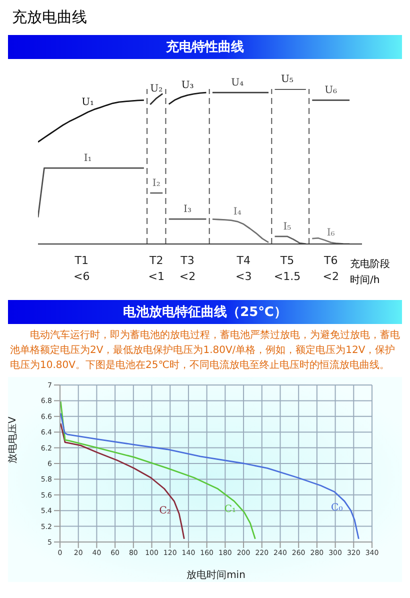  What do you see at coordinates (337, 508) in the screenshot?
I see `series-label: C₀` at bounding box center [337, 508].